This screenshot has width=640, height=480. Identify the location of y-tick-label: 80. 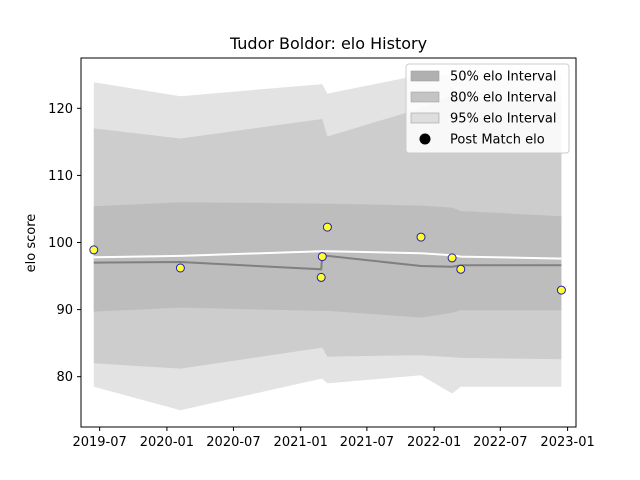
(64, 377).